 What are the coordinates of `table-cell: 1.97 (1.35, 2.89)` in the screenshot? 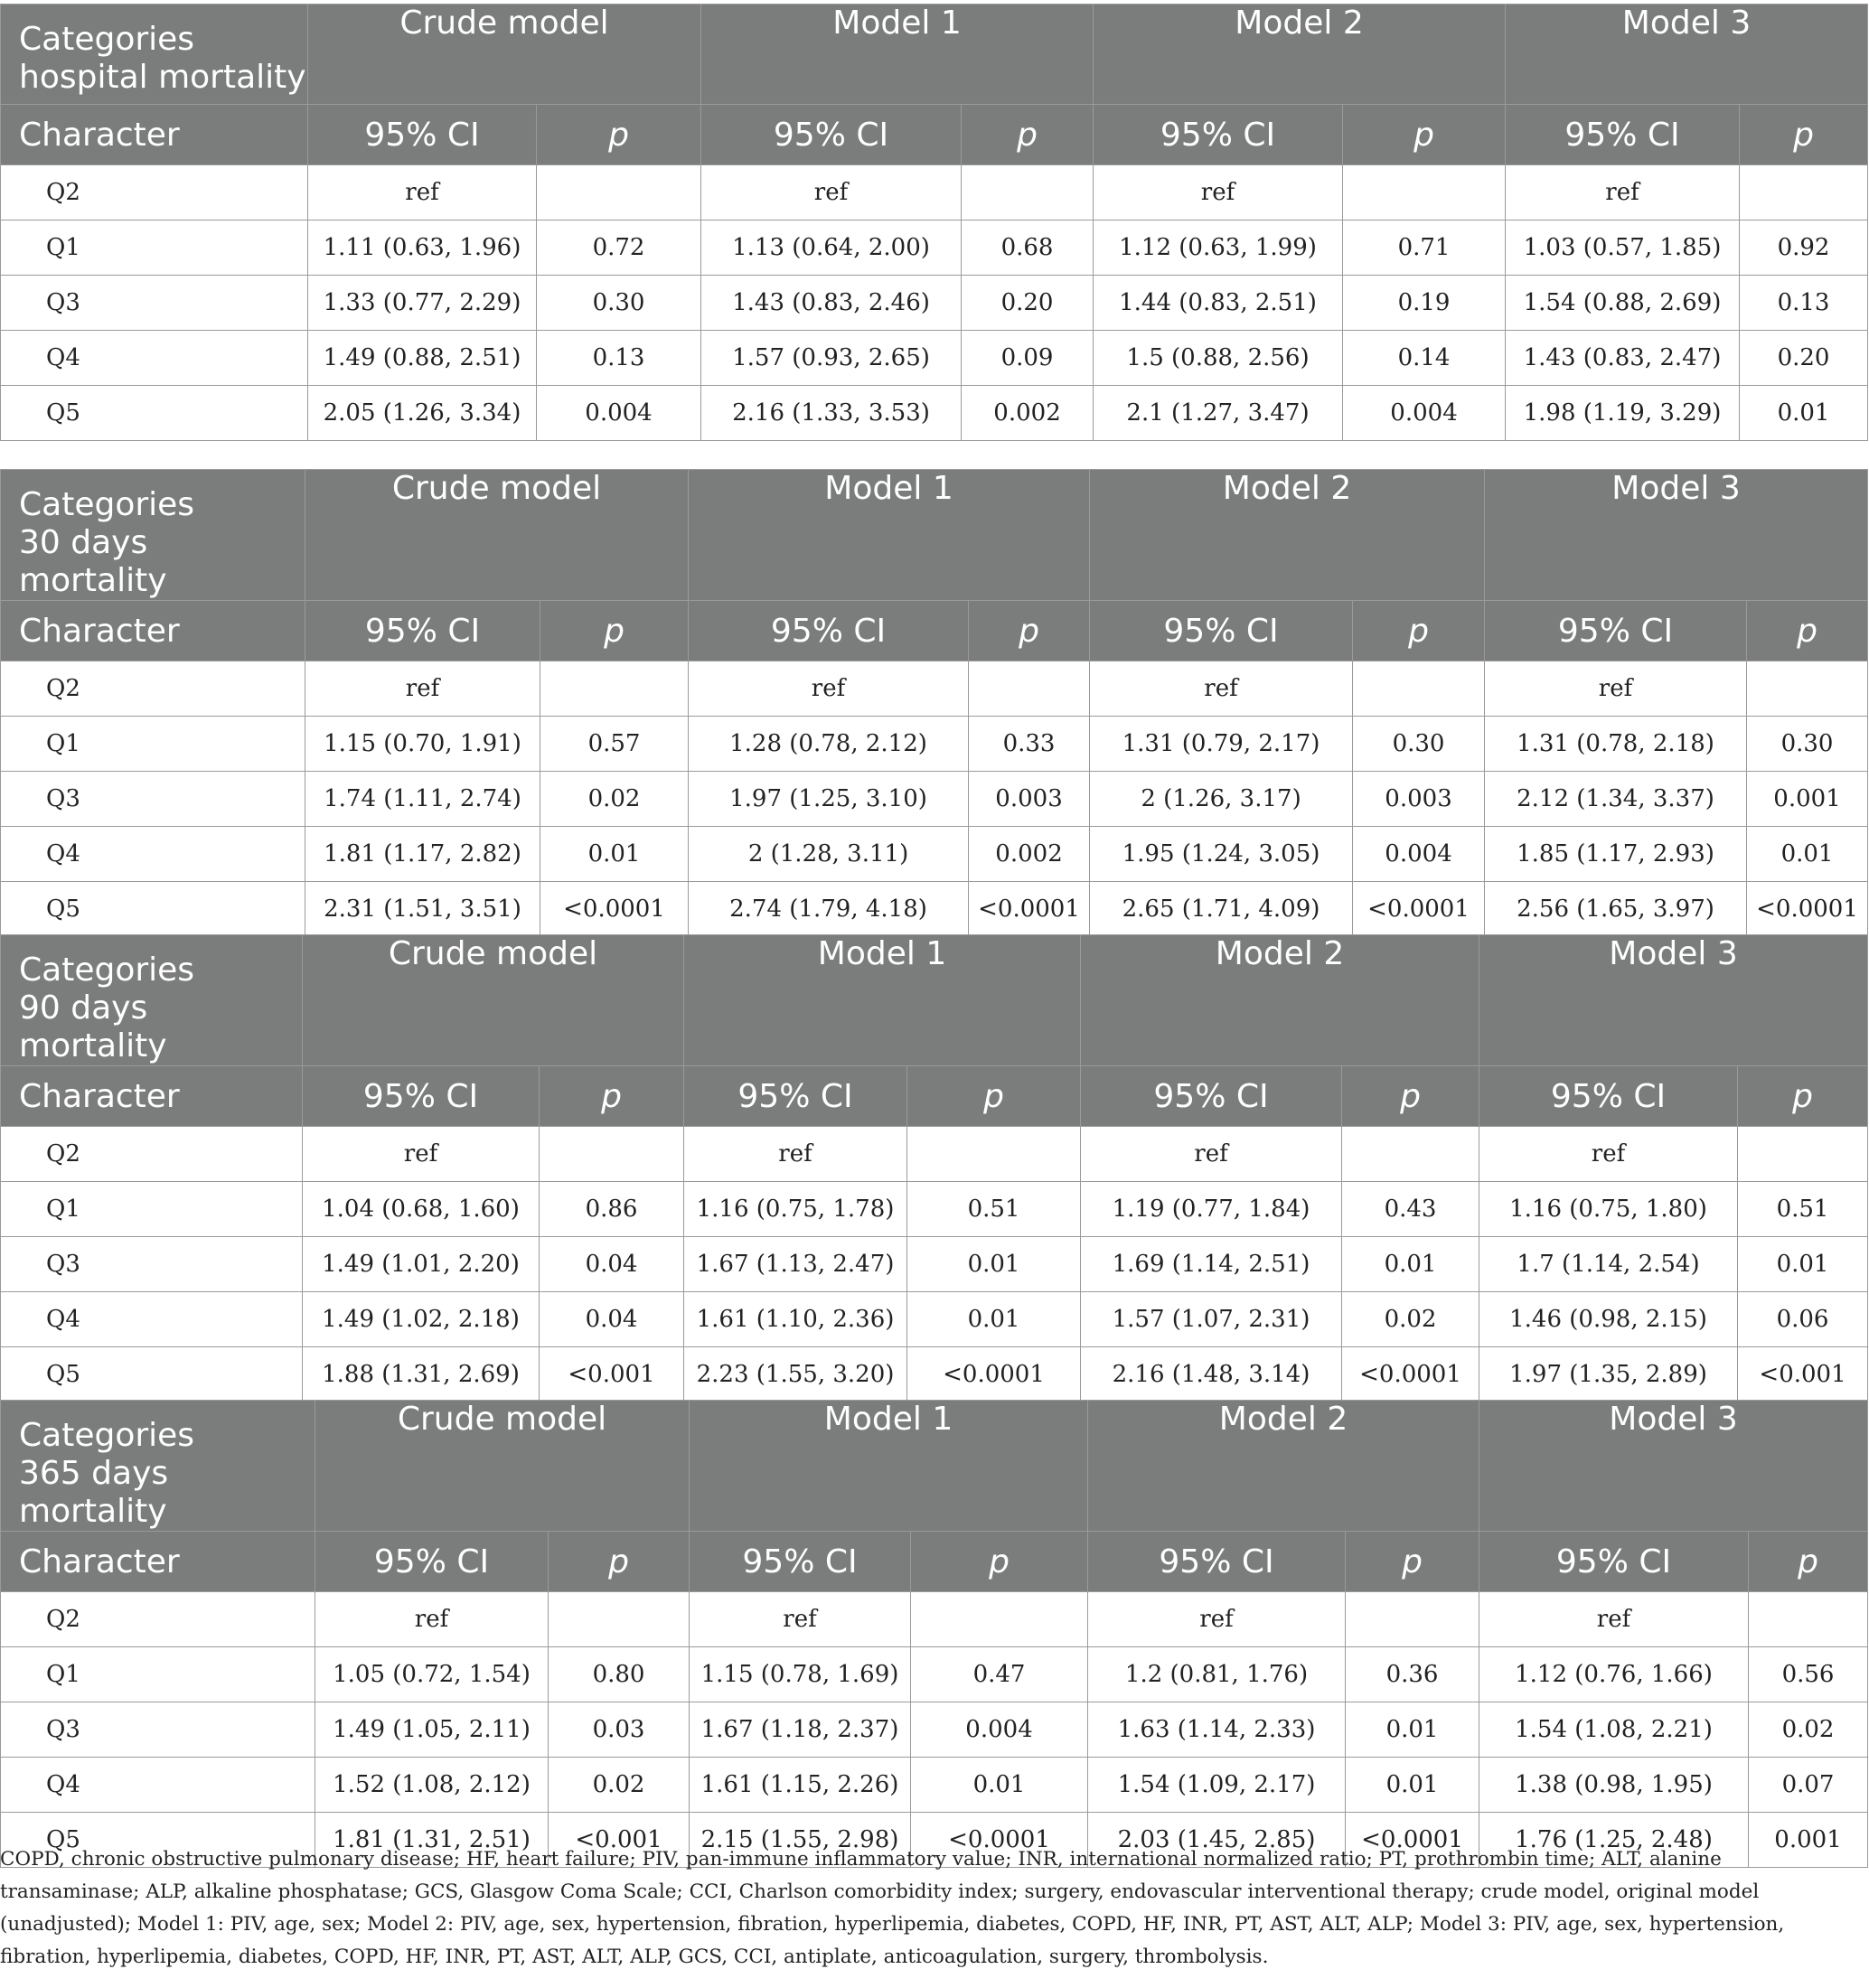 It's located at (1609, 1374).